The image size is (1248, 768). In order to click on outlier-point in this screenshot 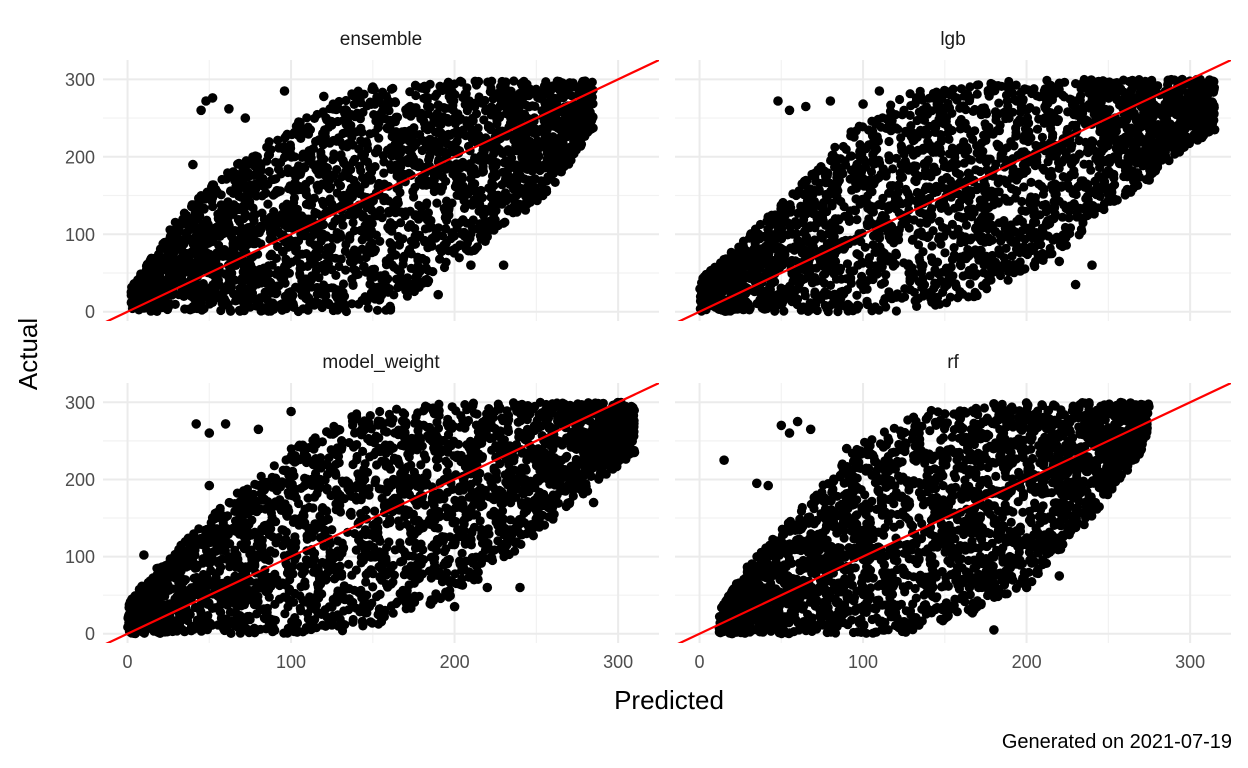, I will do `click(201, 110)`.